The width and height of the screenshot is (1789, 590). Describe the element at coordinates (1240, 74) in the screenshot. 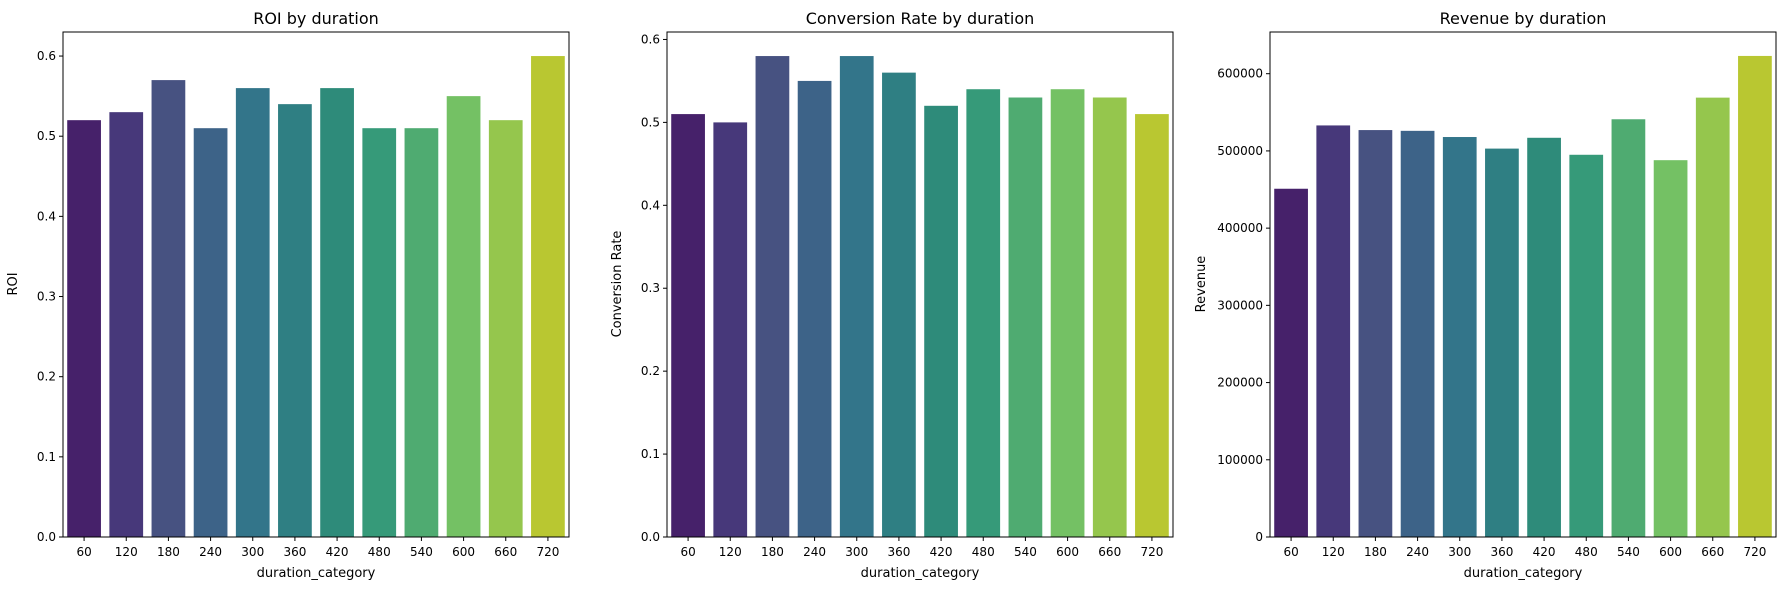

I see `y-tick-label: 600000` at that location.